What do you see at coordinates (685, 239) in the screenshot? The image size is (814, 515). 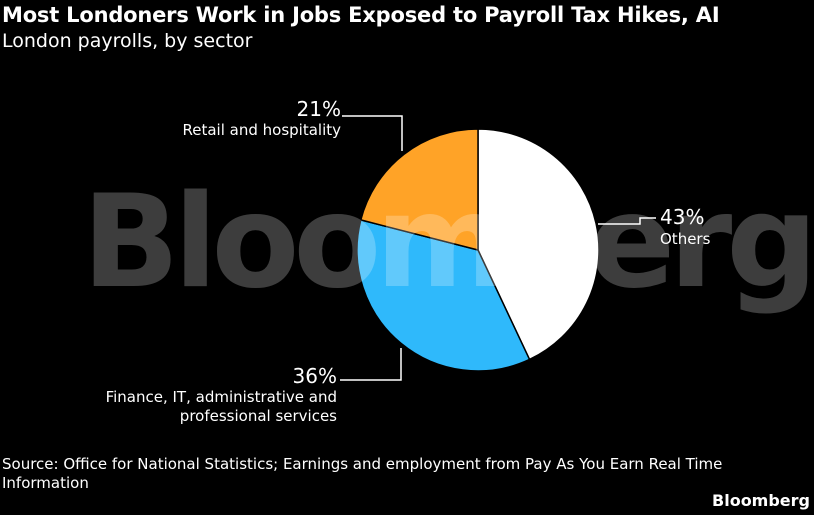 I see `slice-category-label: Others` at bounding box center [685, 239].